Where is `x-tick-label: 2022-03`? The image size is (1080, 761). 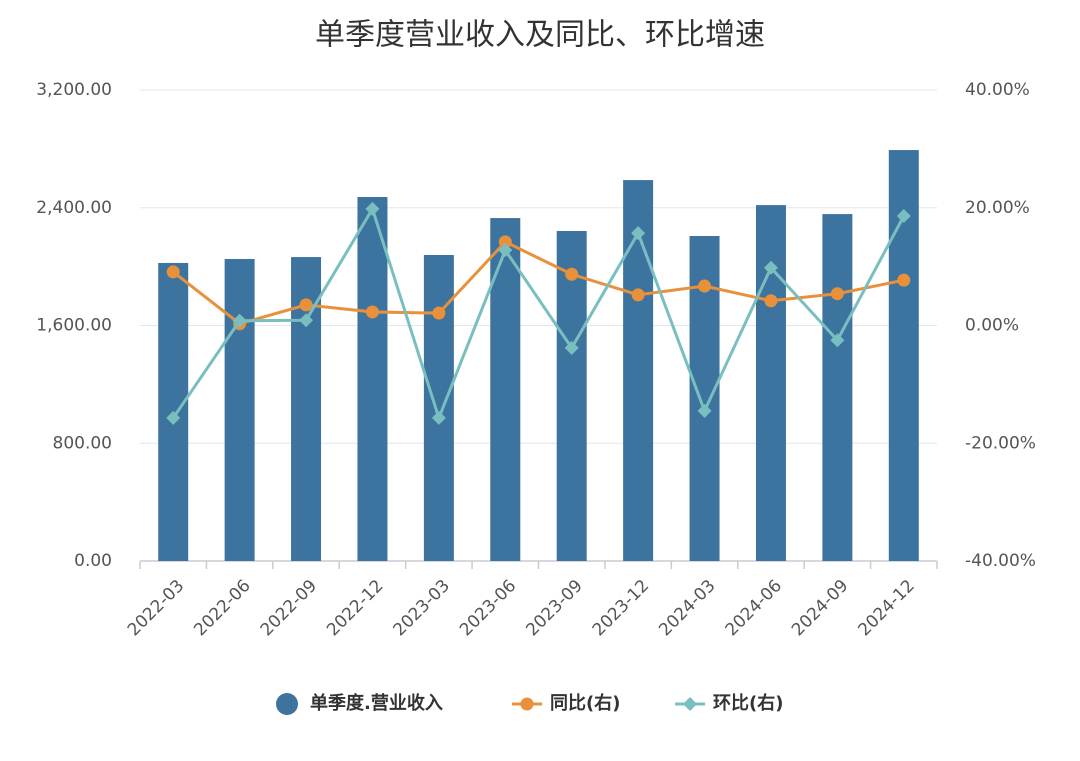
x-tick-label: 2022-03 is located at coordinates (156, 608).